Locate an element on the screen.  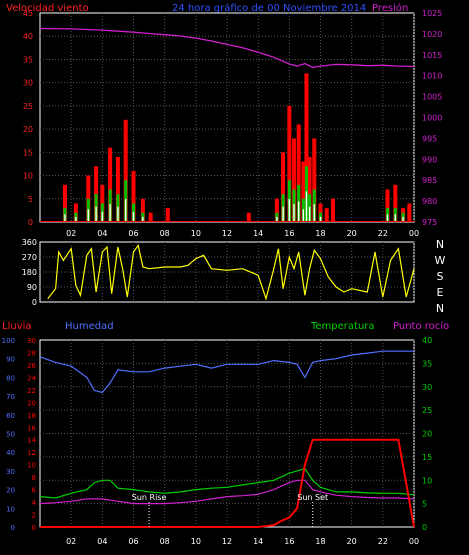
pressure-line is located at coordinates (227, 47).